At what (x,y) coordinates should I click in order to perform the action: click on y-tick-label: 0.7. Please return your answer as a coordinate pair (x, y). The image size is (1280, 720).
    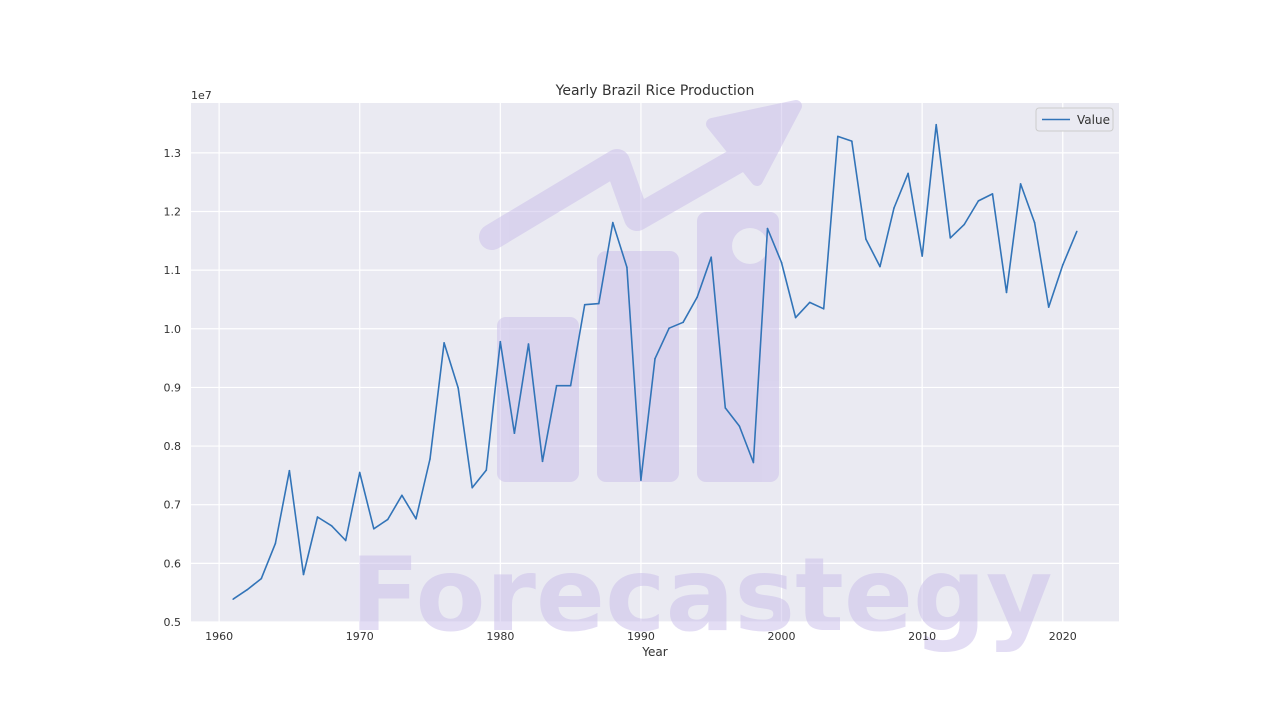
    Looking at the image, I should click on (173, 505).